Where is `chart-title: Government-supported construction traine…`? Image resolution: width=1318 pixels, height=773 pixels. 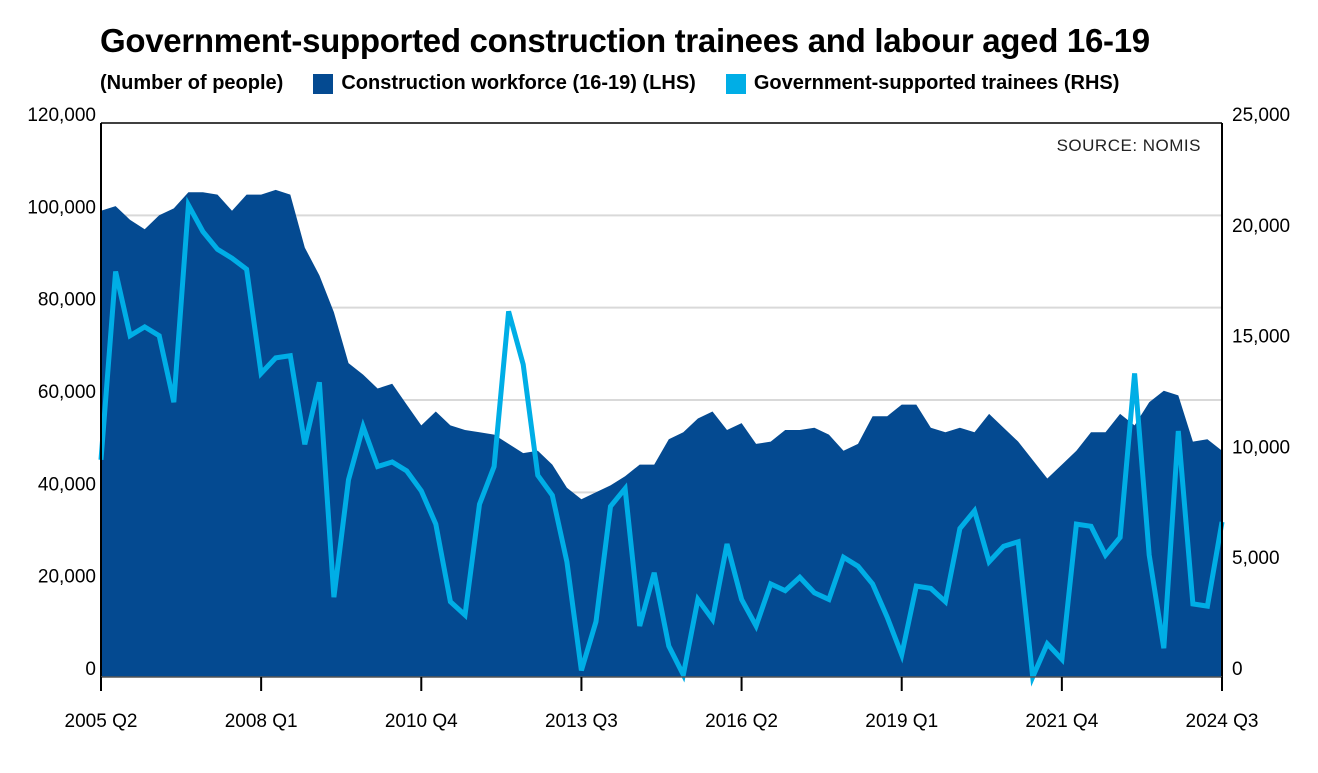 chart-title: Government-supported construction traine… is located at coordinates (625, 40).